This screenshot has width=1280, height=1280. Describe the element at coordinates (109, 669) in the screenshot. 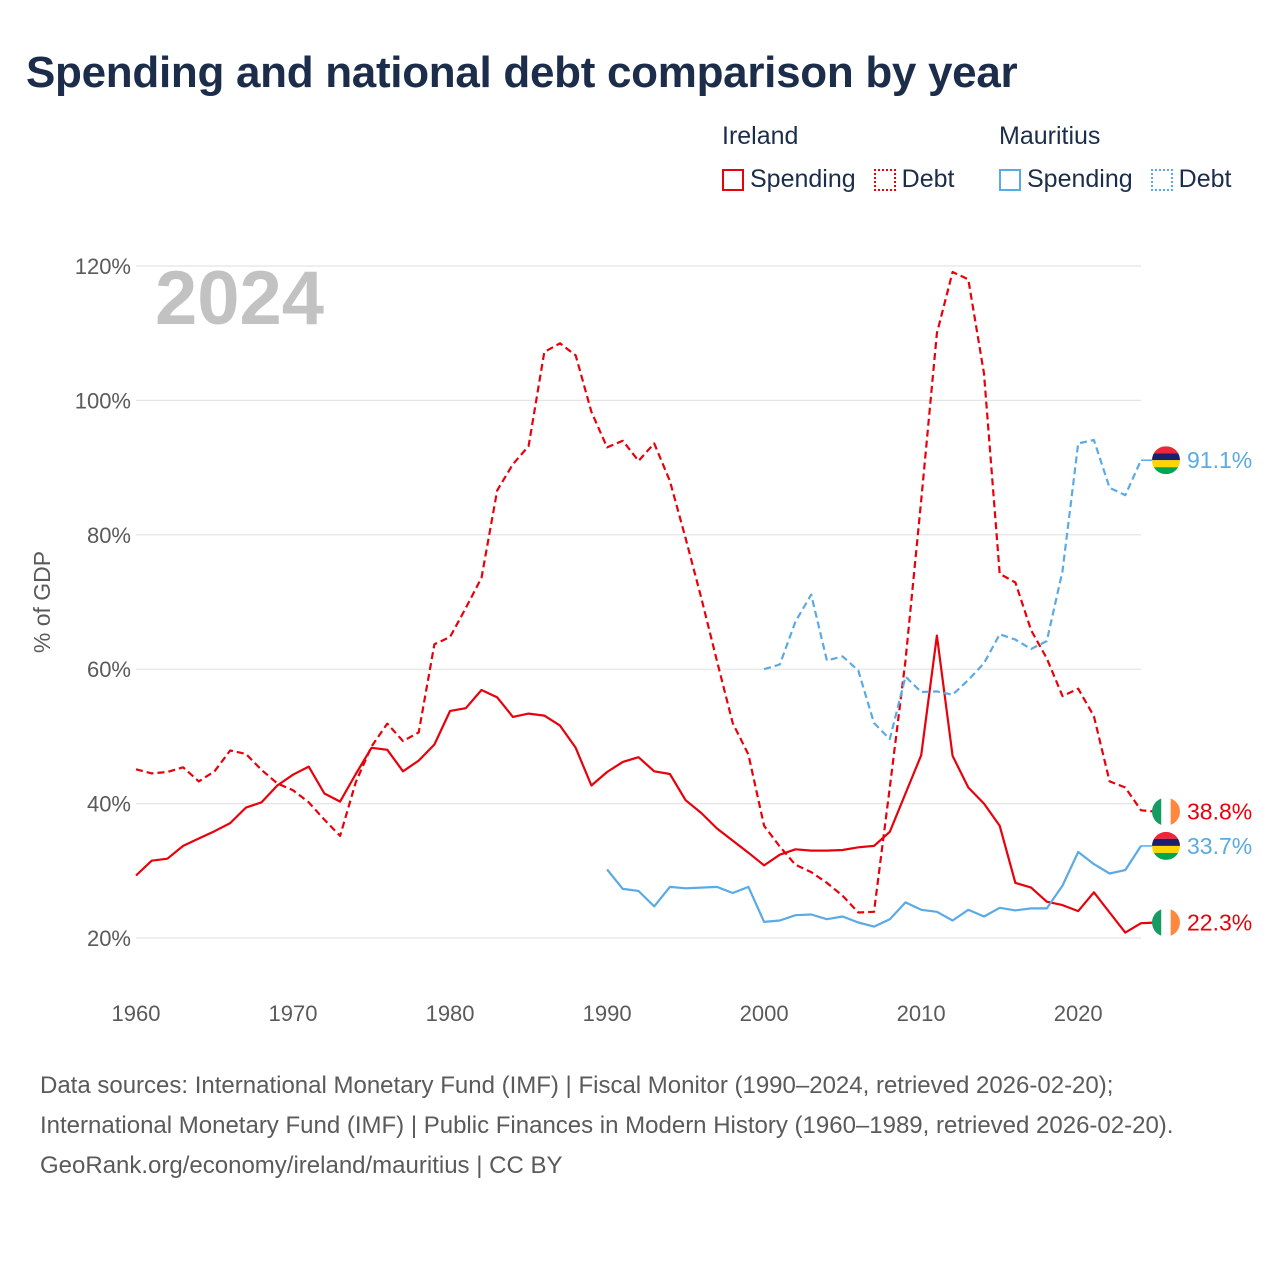

I see `y-tick-label: 60%` at that location.